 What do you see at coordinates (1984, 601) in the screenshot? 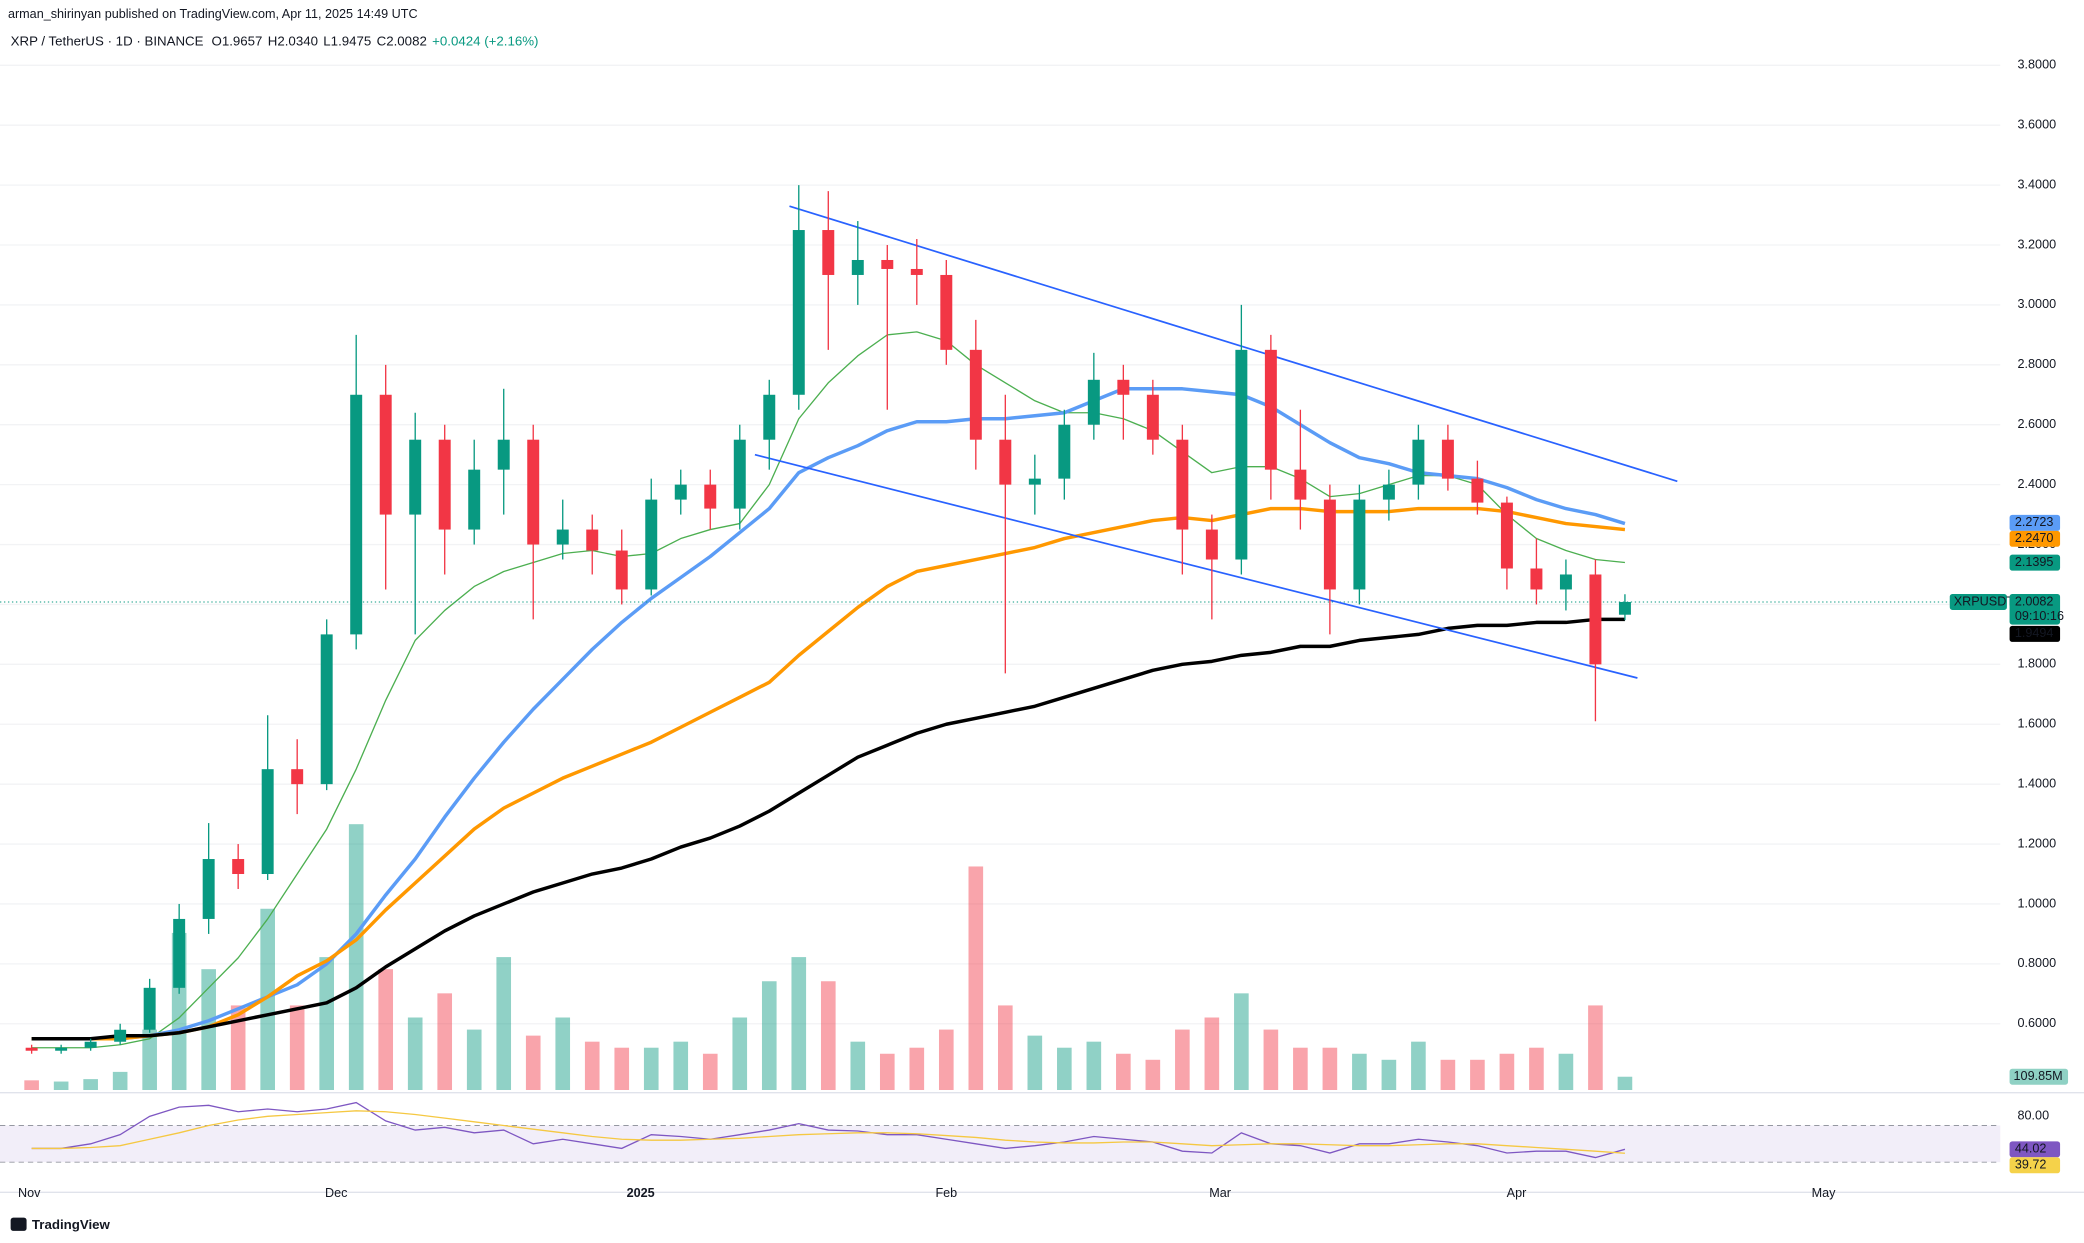
I see `symbol-badge-label: XRPUSDT` at bounding box center [1984, 601].